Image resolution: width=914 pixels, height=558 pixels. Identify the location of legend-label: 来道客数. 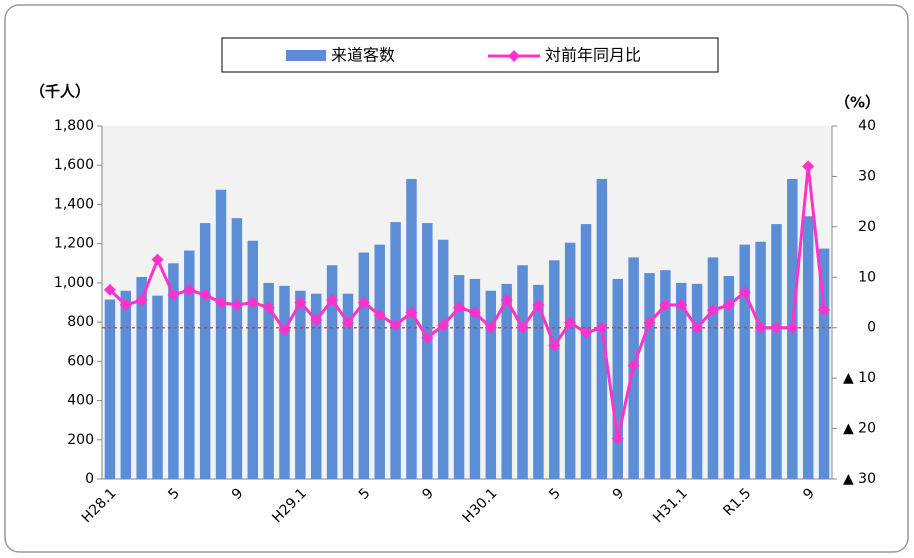
(363, 55).